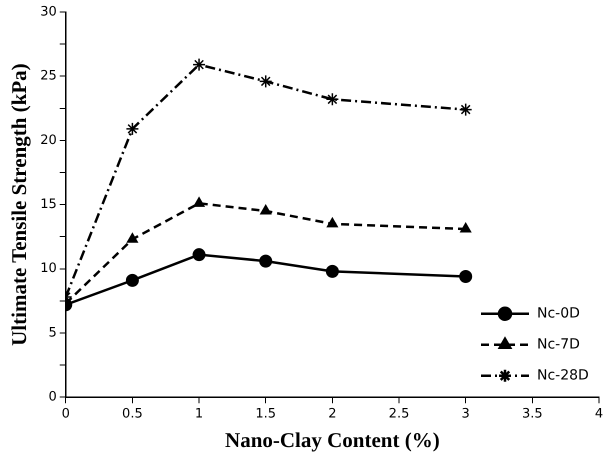  I want to click on legend-label: Nc-0D, so click(558, 313).